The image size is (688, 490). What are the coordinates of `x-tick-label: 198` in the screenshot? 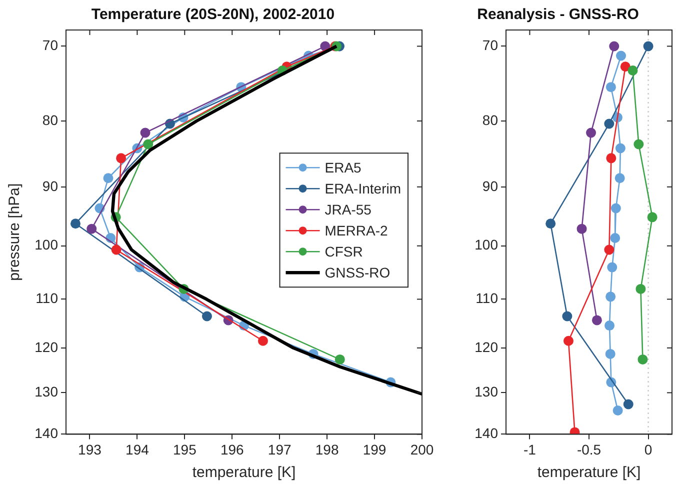 It's located at (327, 449).